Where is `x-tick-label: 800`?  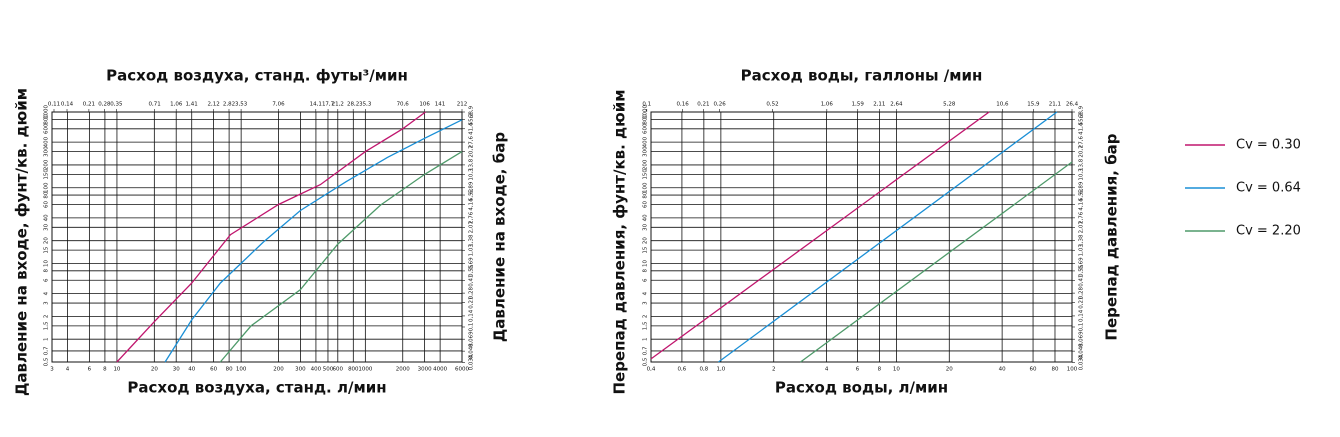
x-tick-label: 800 is located at coordinates (353, 370).